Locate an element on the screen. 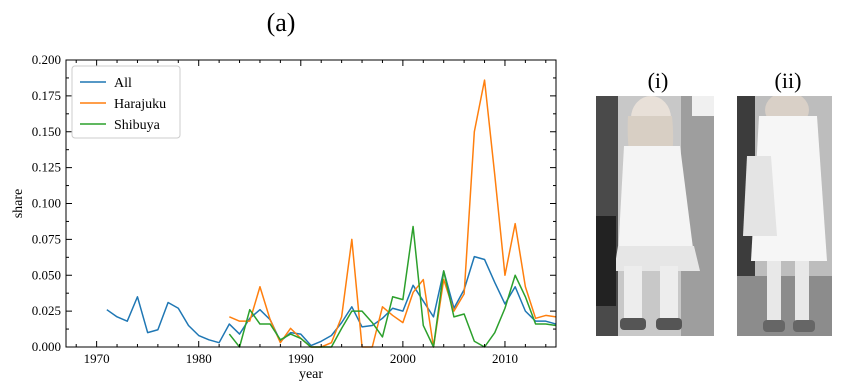  legend-entry-shibuya: Shibuya is located at coordinates (137, 125).